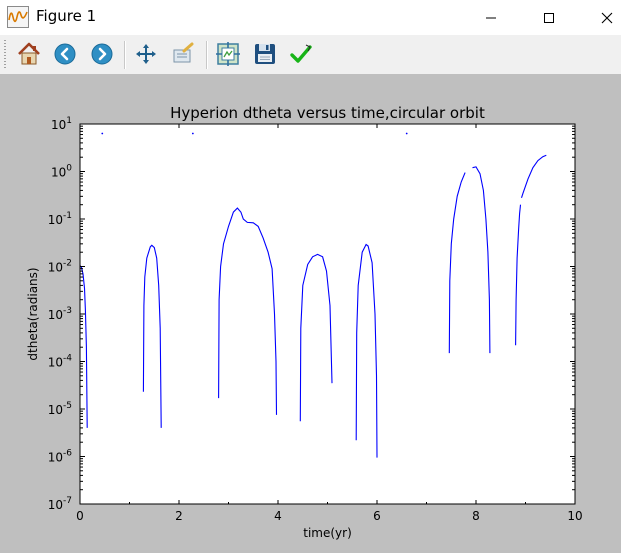 This screenshot has height=553, width=621. I want to click on y-axis-label: dtheta(radians), so click(33, 313).